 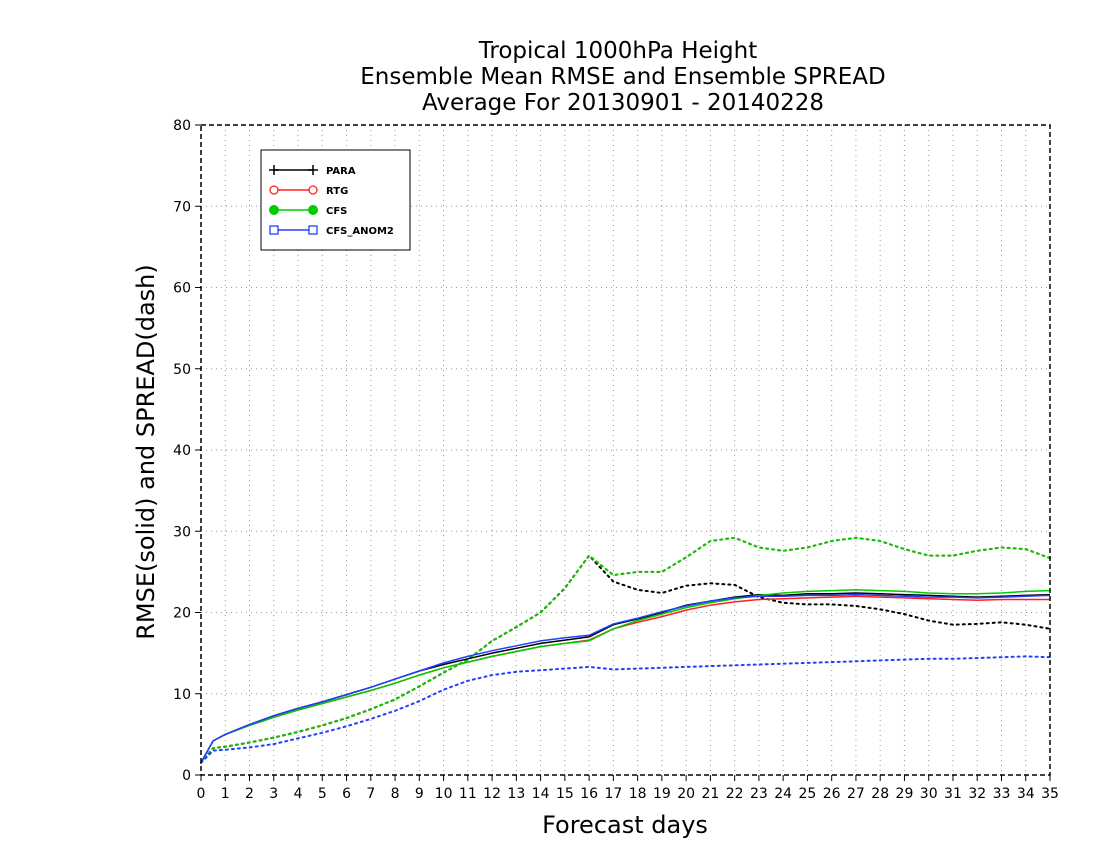 I want to click on x-tick-label: 14, so click(x=541, y=794).